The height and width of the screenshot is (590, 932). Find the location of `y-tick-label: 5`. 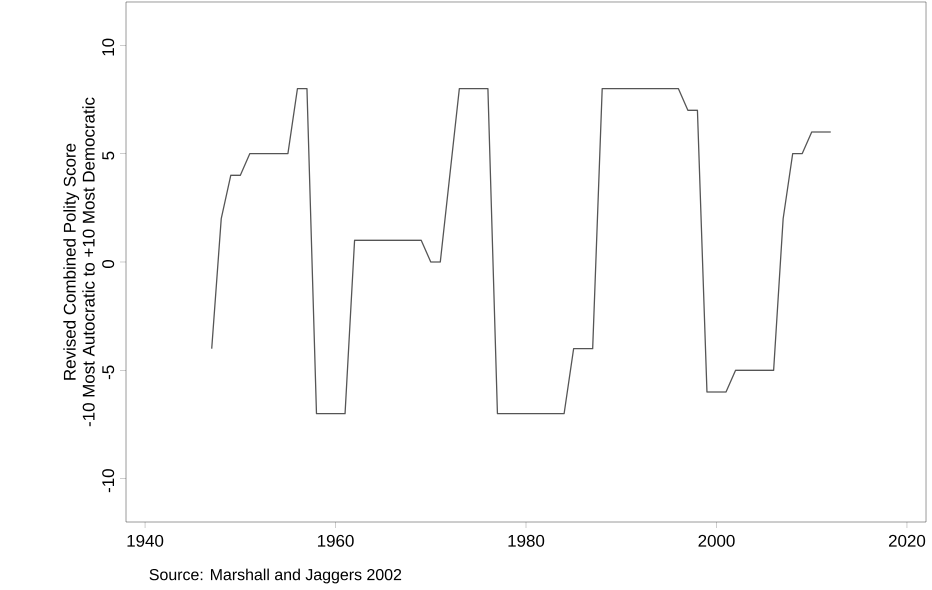

y-tick-label: 5 is located at coordinates (108, 156).